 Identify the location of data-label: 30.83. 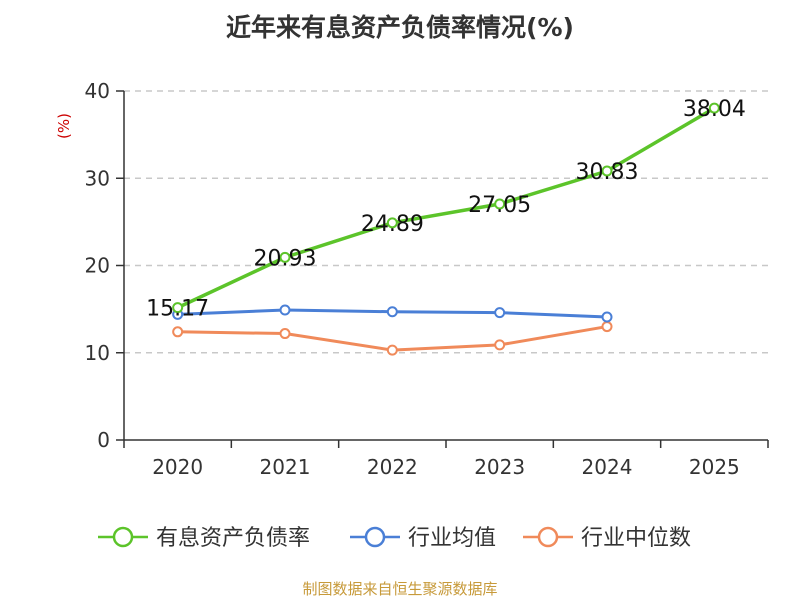
(607, 172).